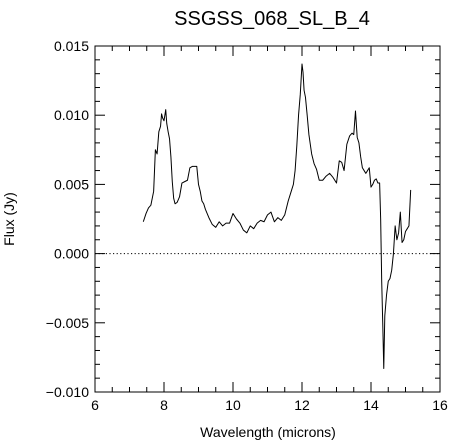 The height and width of the screenshot is (442, 452). What do you see at coordinates (272, 19) in the screenshot?
I see `chart-title: SSGSS_068_SL_B_4` at bounding box center [272, 19].